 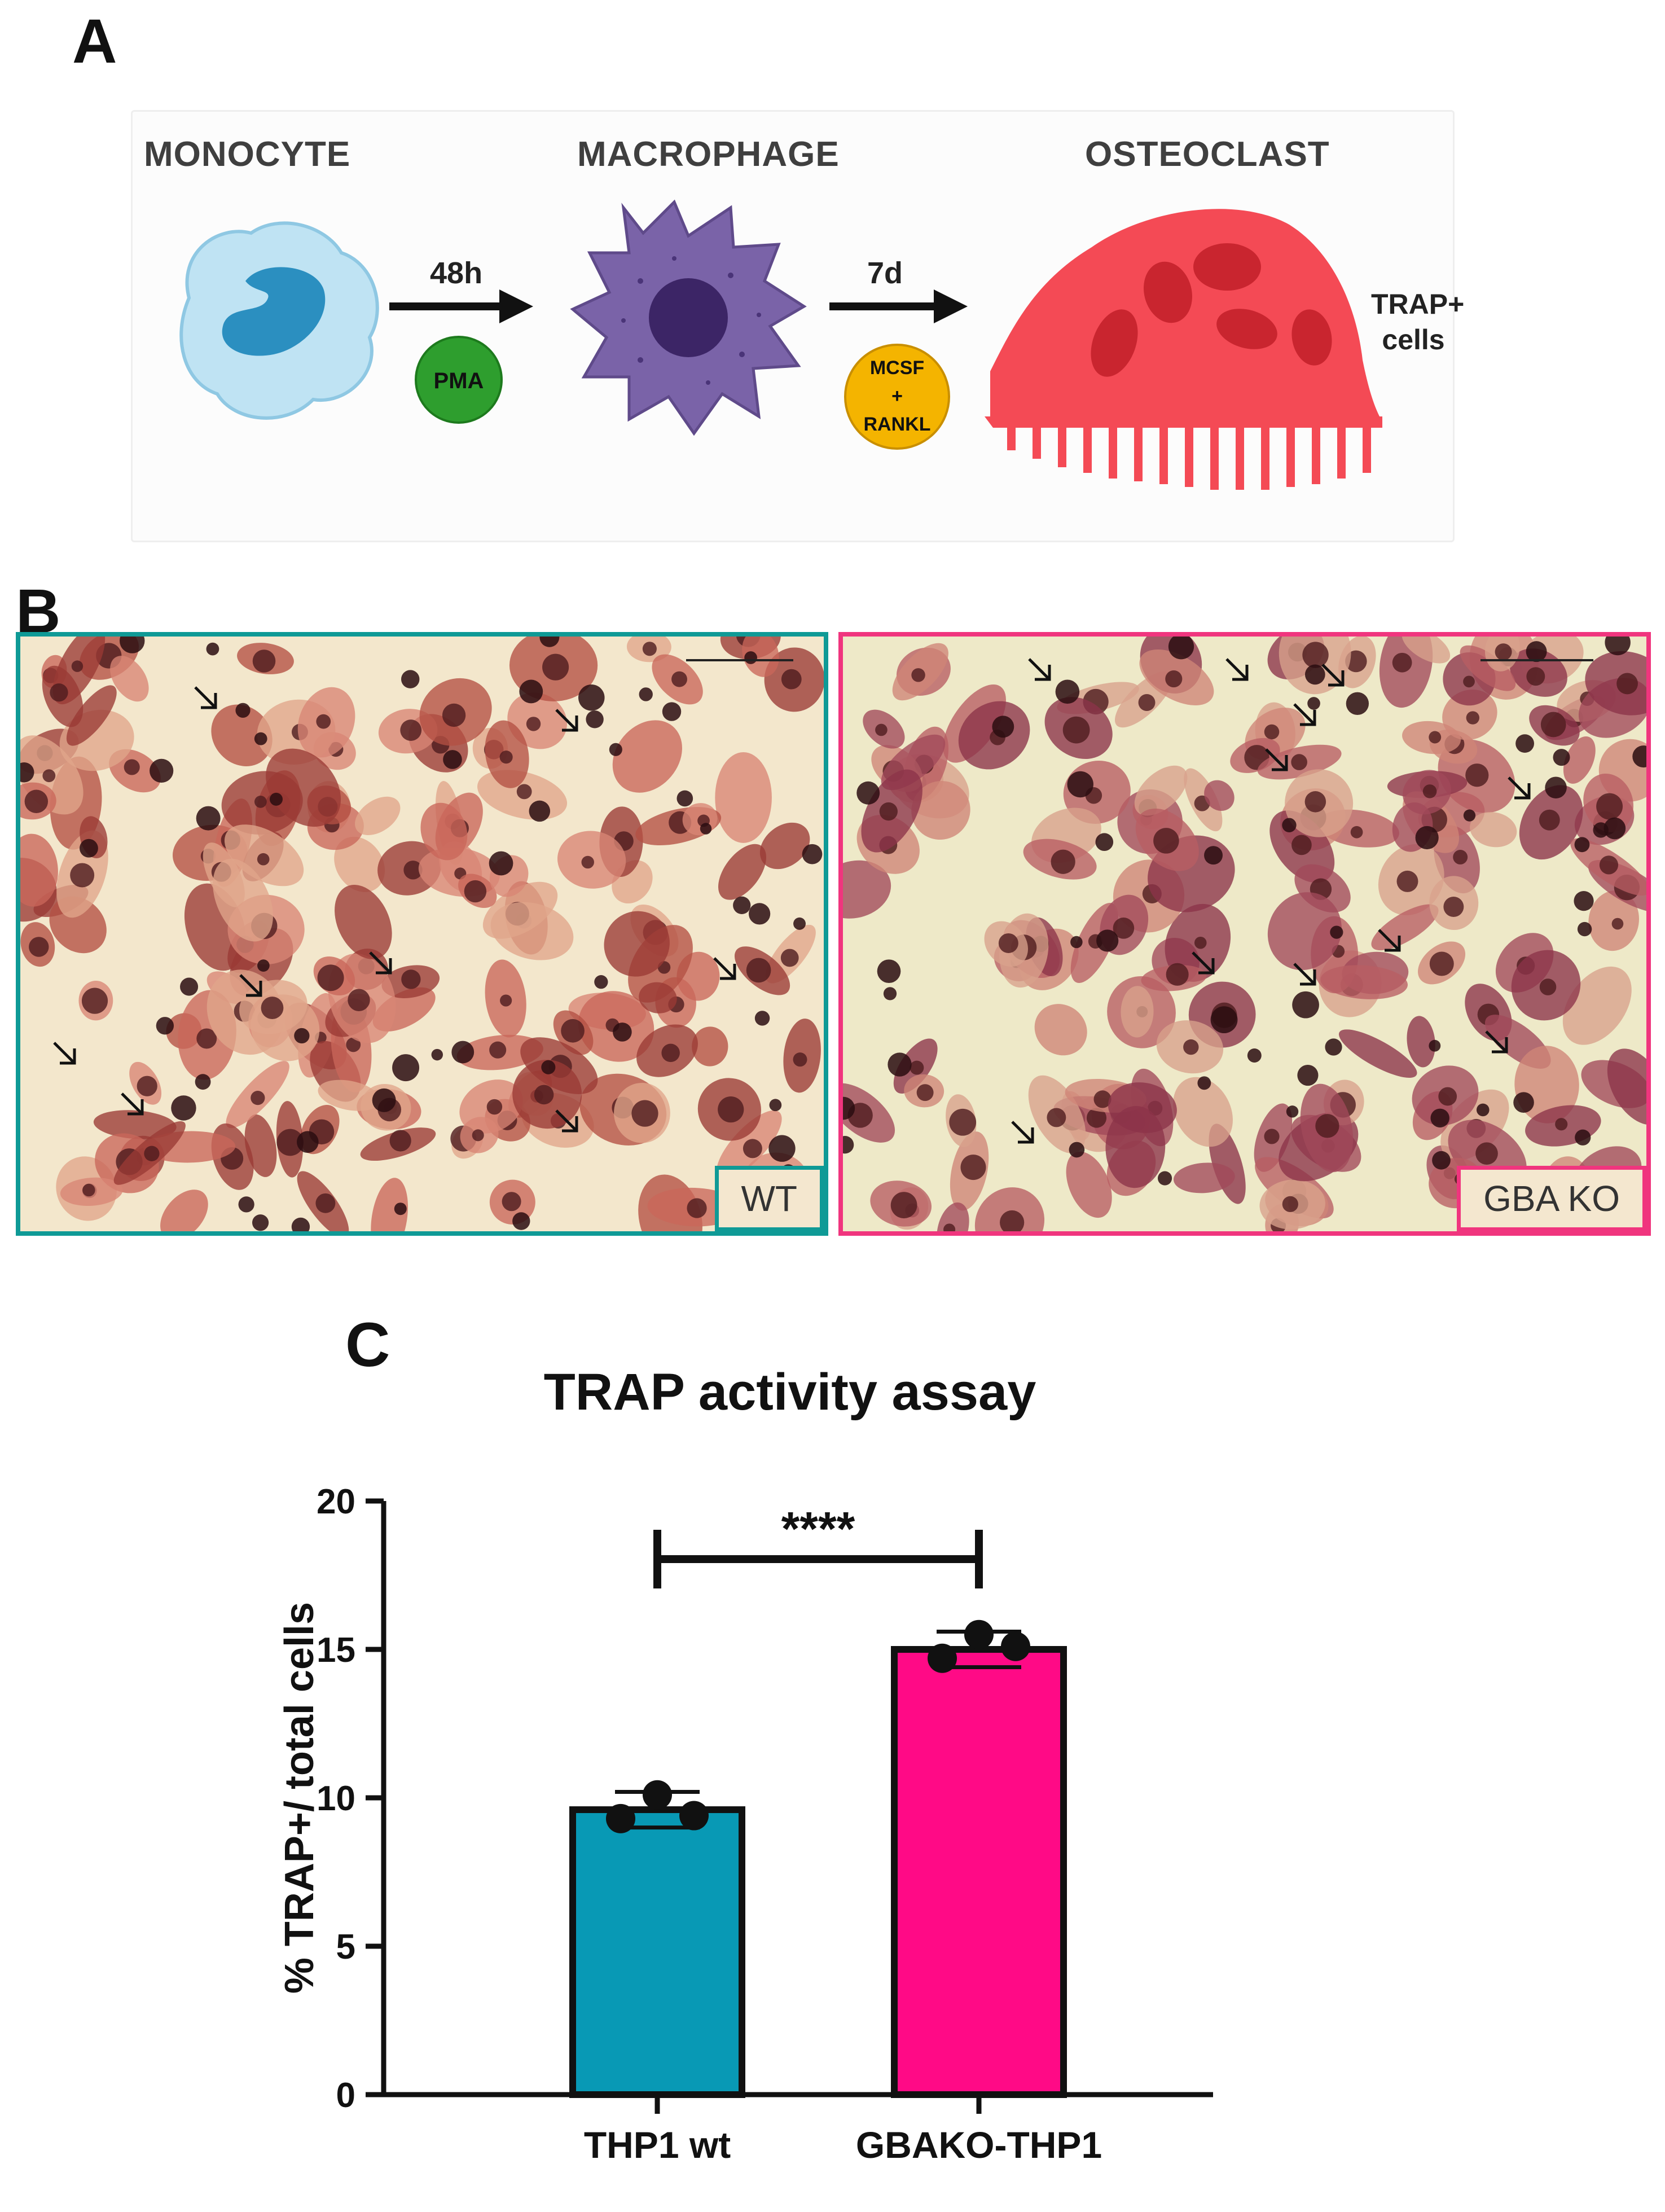 I want to click on step2-time: 7d, so click(x=885, y=273).